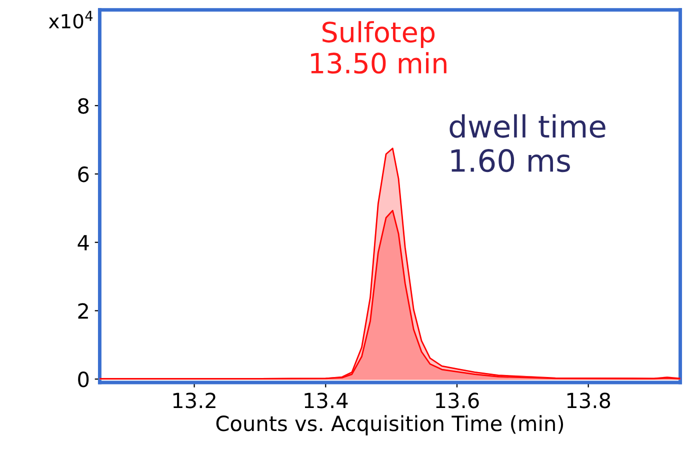  What do you see at coordinates (83, 380) in the screenshot?
I see `y-tick-label: 0` at bounding box center [83, 380].